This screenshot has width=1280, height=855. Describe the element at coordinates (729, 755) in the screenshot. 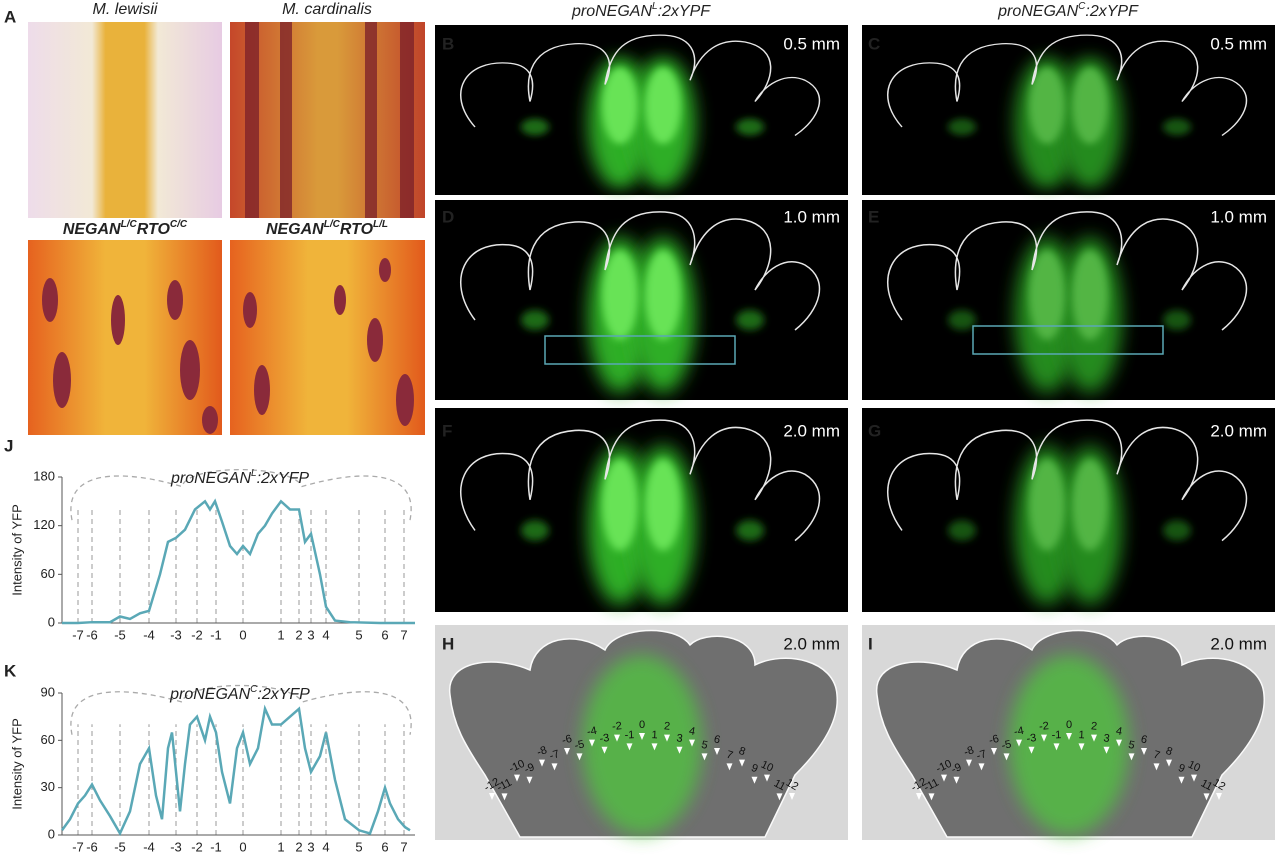

I see `vein-label: 7` at that location.